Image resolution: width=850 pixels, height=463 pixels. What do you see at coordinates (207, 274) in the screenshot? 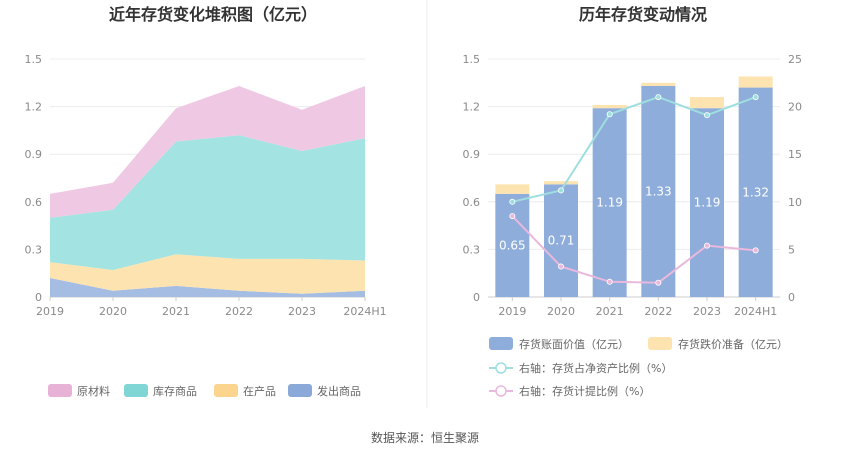
I see `area-在产品` at bounding box center [207, 274].